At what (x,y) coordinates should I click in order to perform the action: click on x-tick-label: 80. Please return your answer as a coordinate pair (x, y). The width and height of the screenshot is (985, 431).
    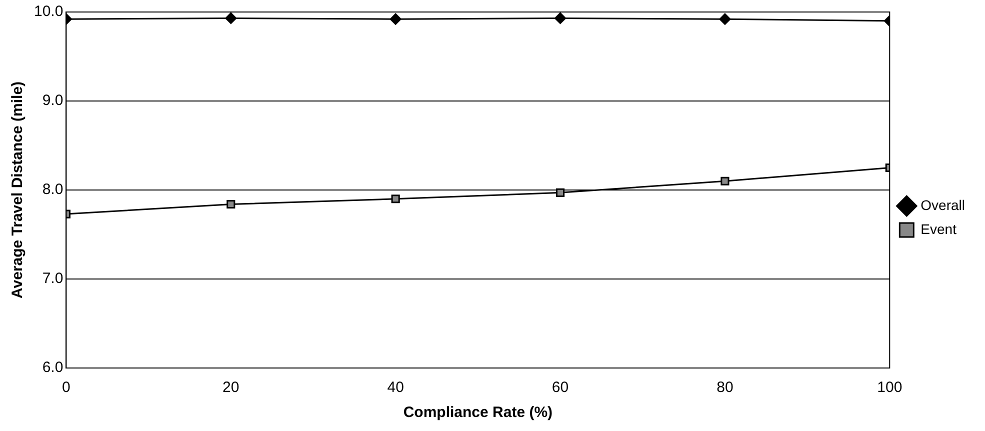
    Looking at the image, I should click on (725, 387).